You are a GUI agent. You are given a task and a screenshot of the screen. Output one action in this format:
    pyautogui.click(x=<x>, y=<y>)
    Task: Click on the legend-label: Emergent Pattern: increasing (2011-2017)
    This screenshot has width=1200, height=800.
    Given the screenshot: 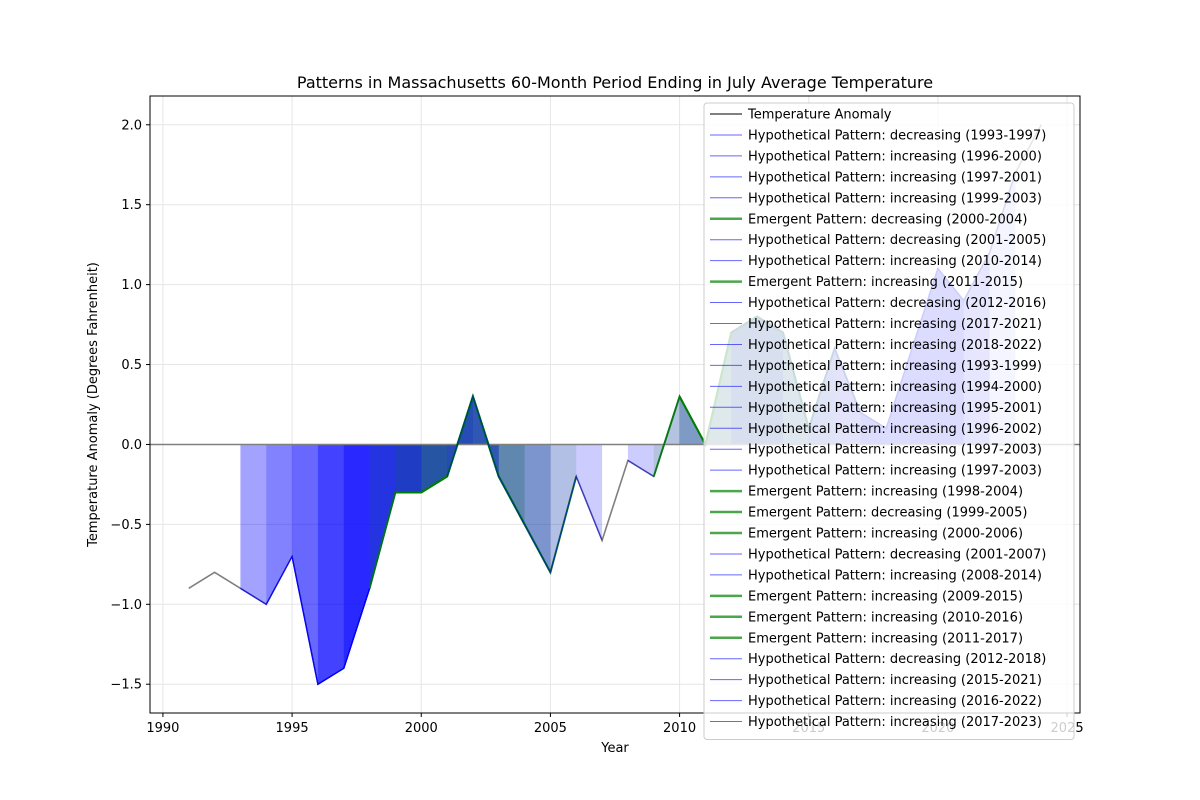 What is the action you would take?
    pyautogui.click(x=885, y=638)
    